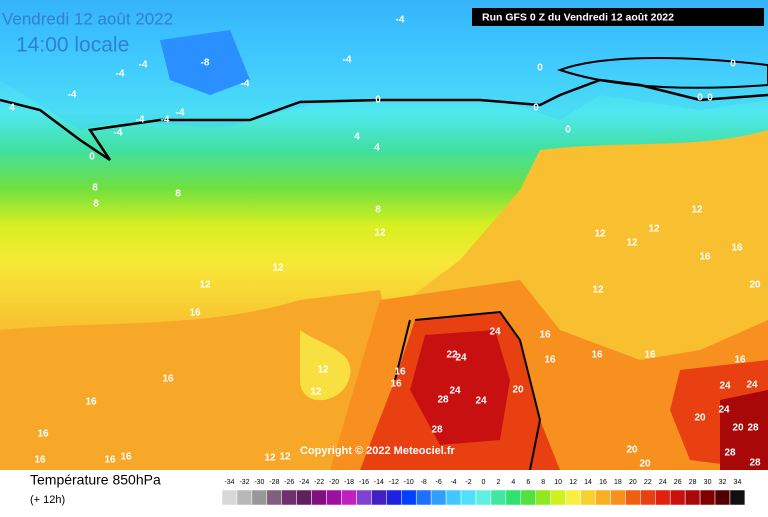  Describe the element at coordinates (528, 482) in the screenshot. I see `scale-label: 6` at that location.